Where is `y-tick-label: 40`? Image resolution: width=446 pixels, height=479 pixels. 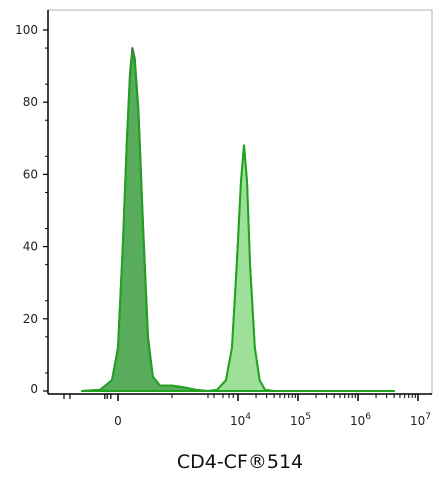 y-tick-label: 40 is located at coordinates (30, 247).